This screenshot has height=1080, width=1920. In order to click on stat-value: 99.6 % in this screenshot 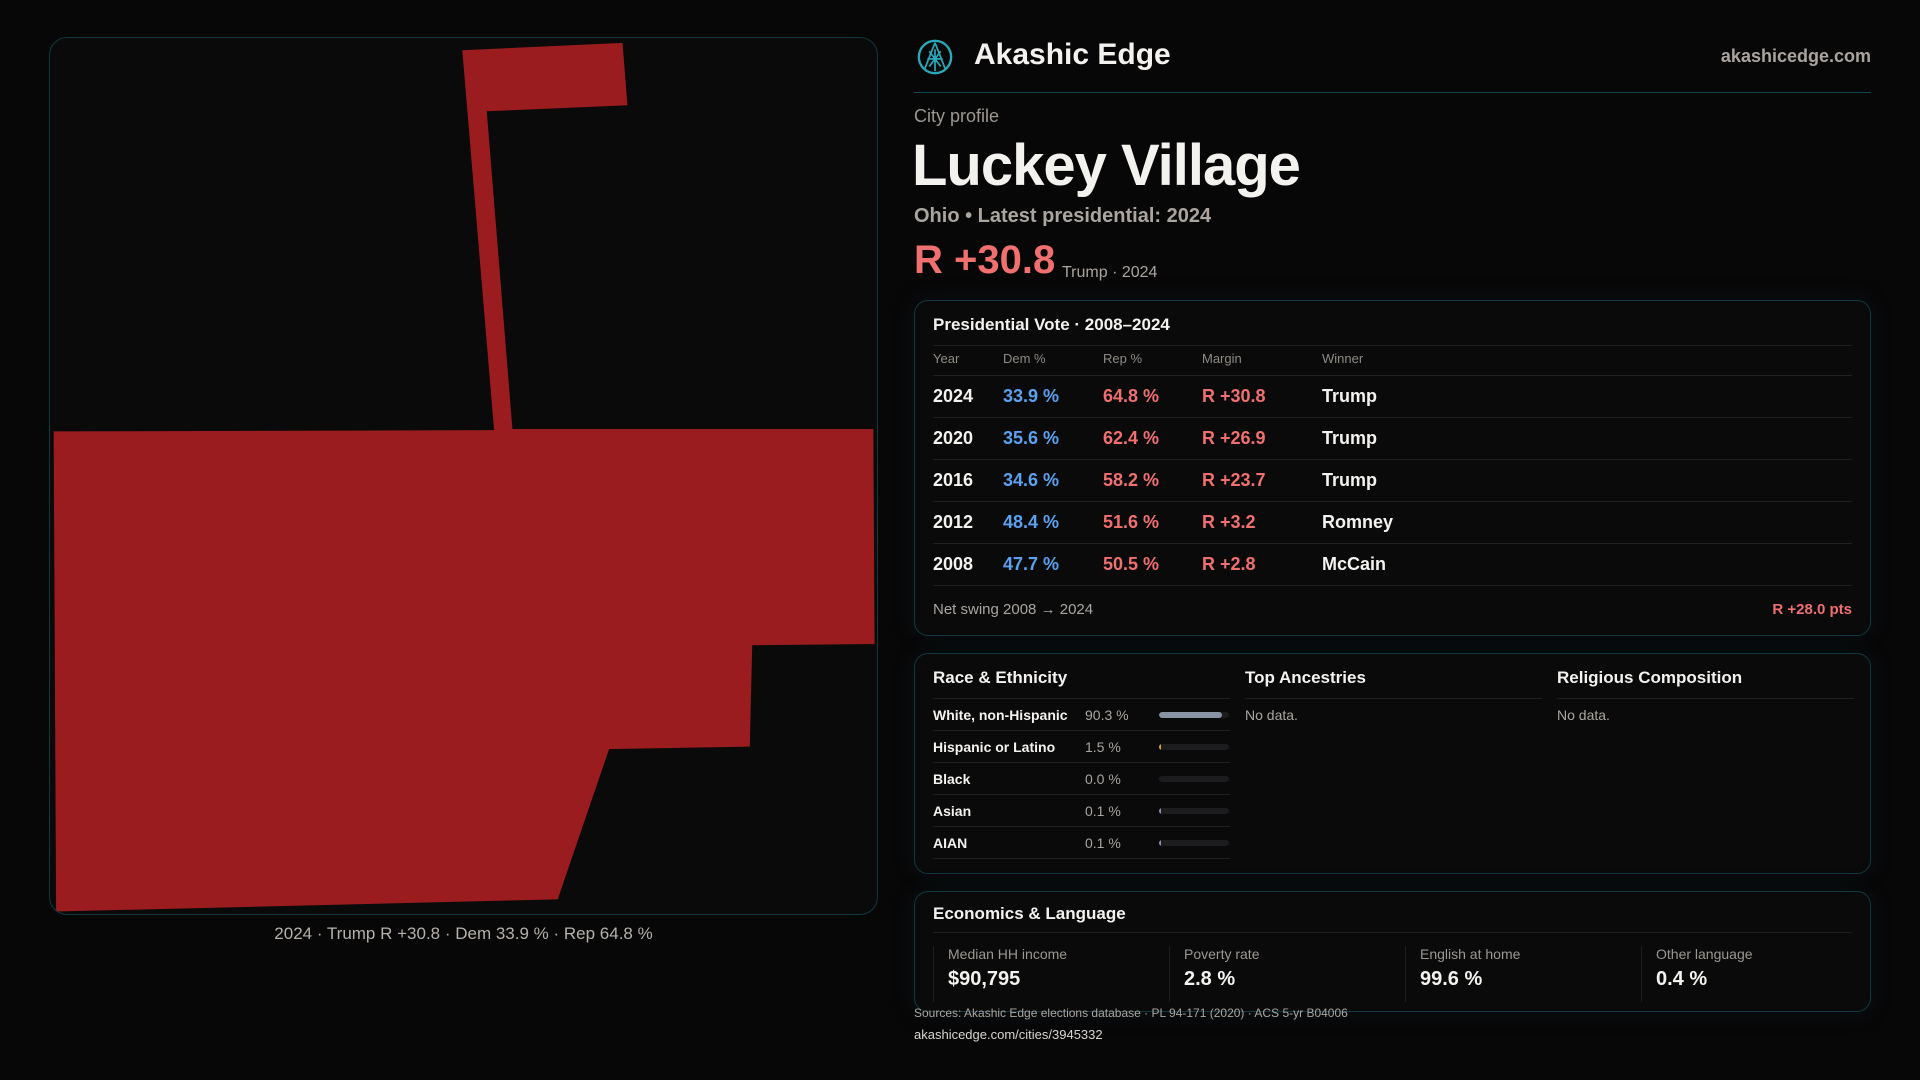, I will do `click(1451, 979)`.